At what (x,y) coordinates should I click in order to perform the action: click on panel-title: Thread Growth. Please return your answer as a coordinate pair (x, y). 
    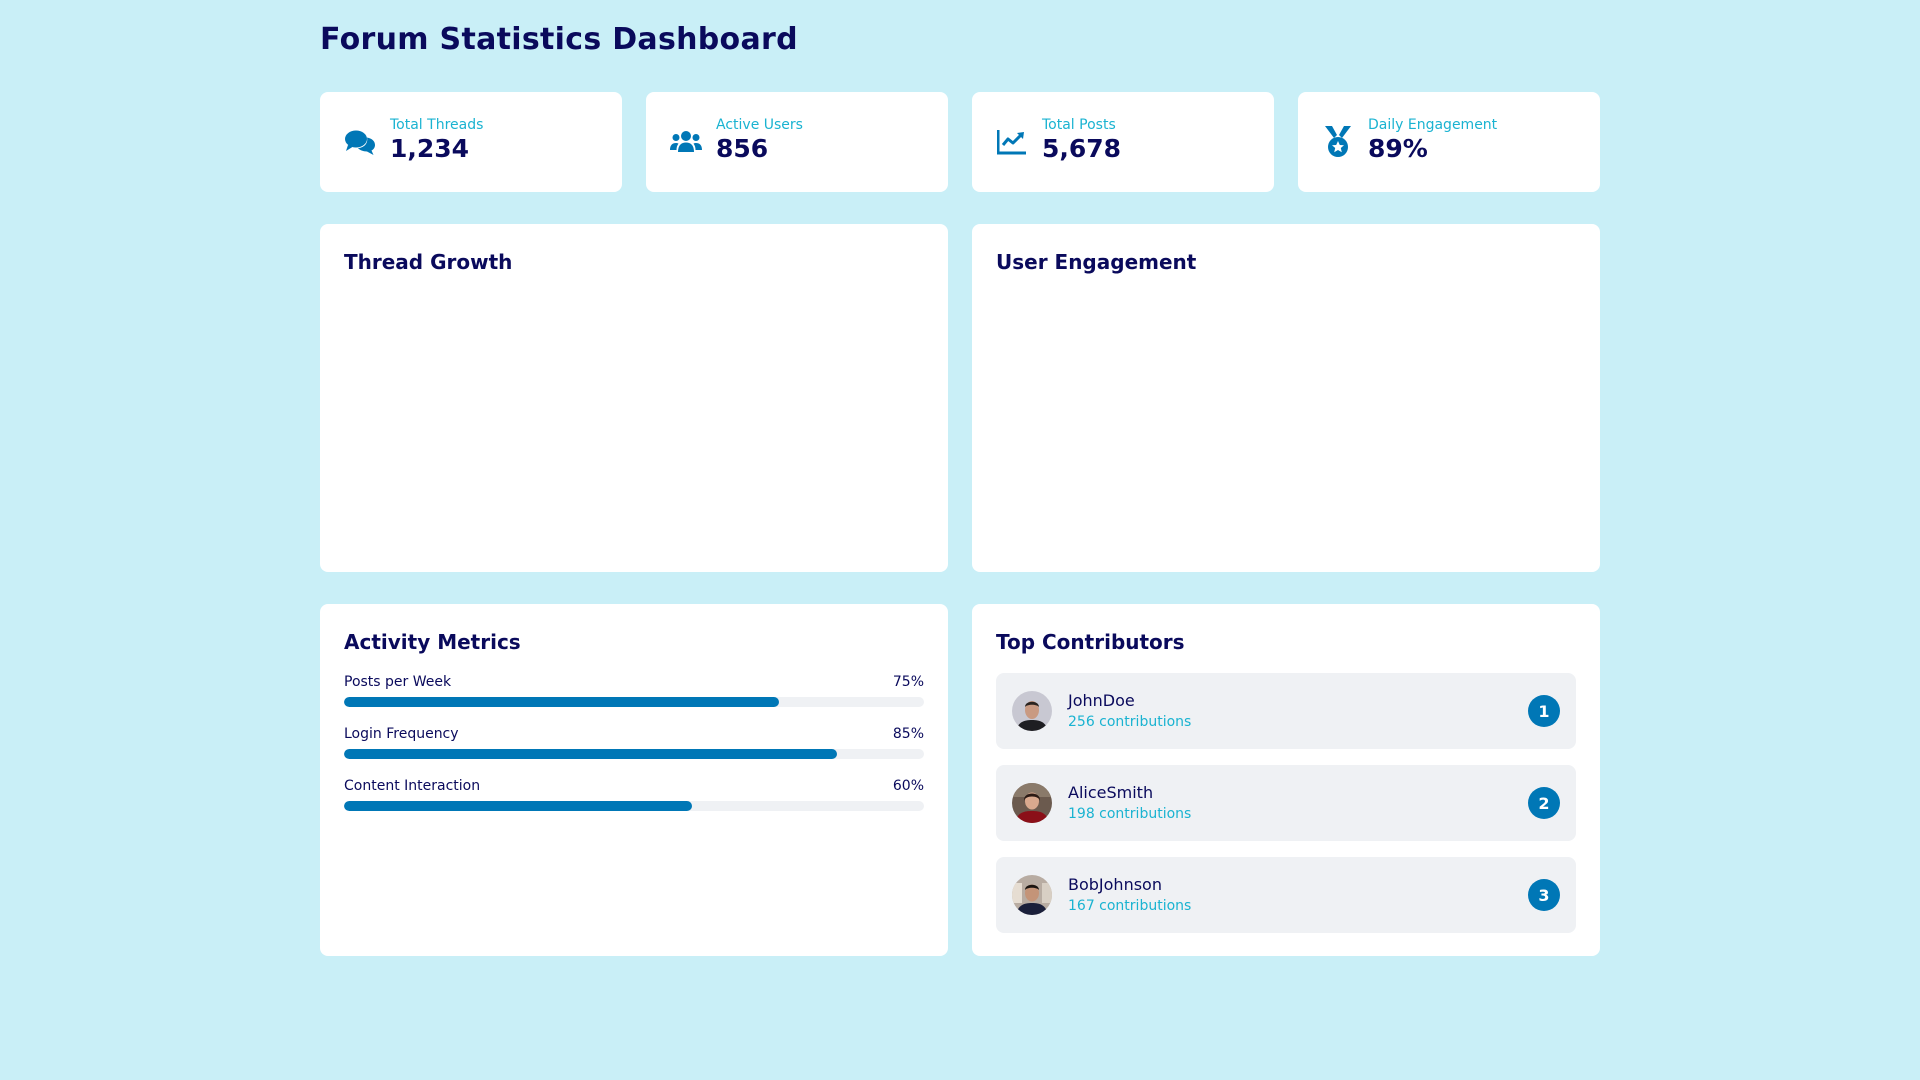
    Looking at the image, I should click on (428, 262).